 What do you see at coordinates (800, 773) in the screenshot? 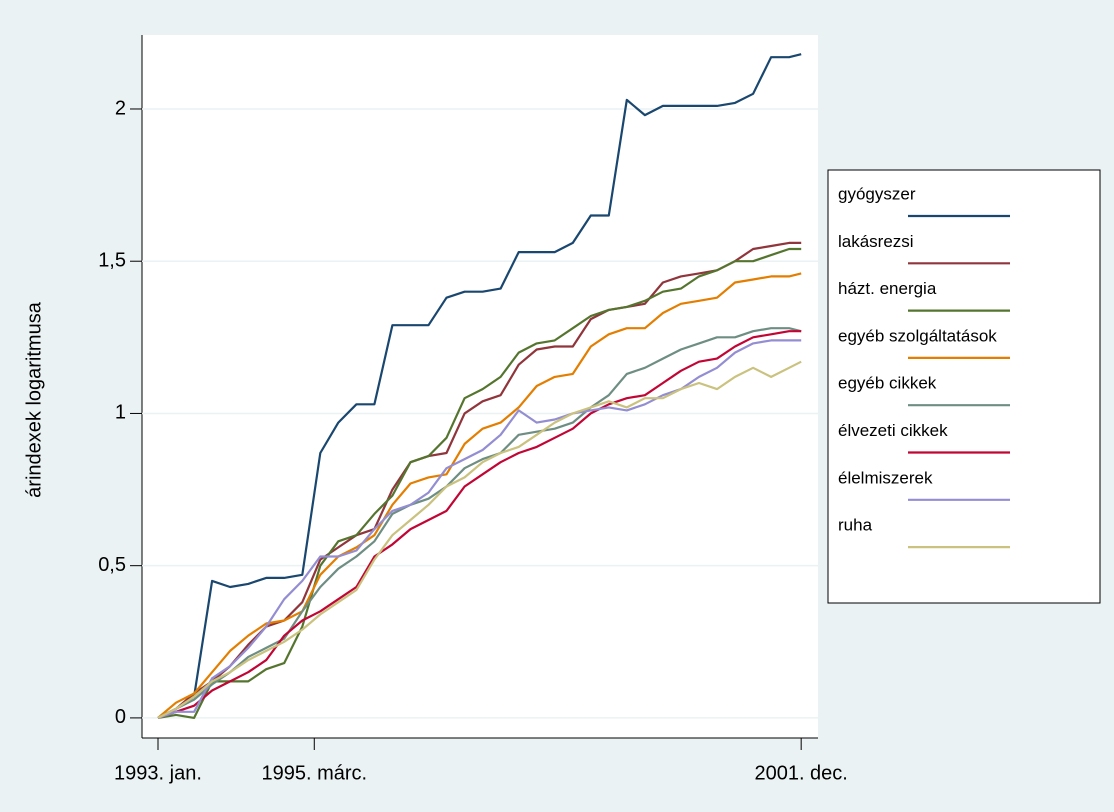
I see `x-tick-label: 2001. dec.` at bounding box center [800, 773].